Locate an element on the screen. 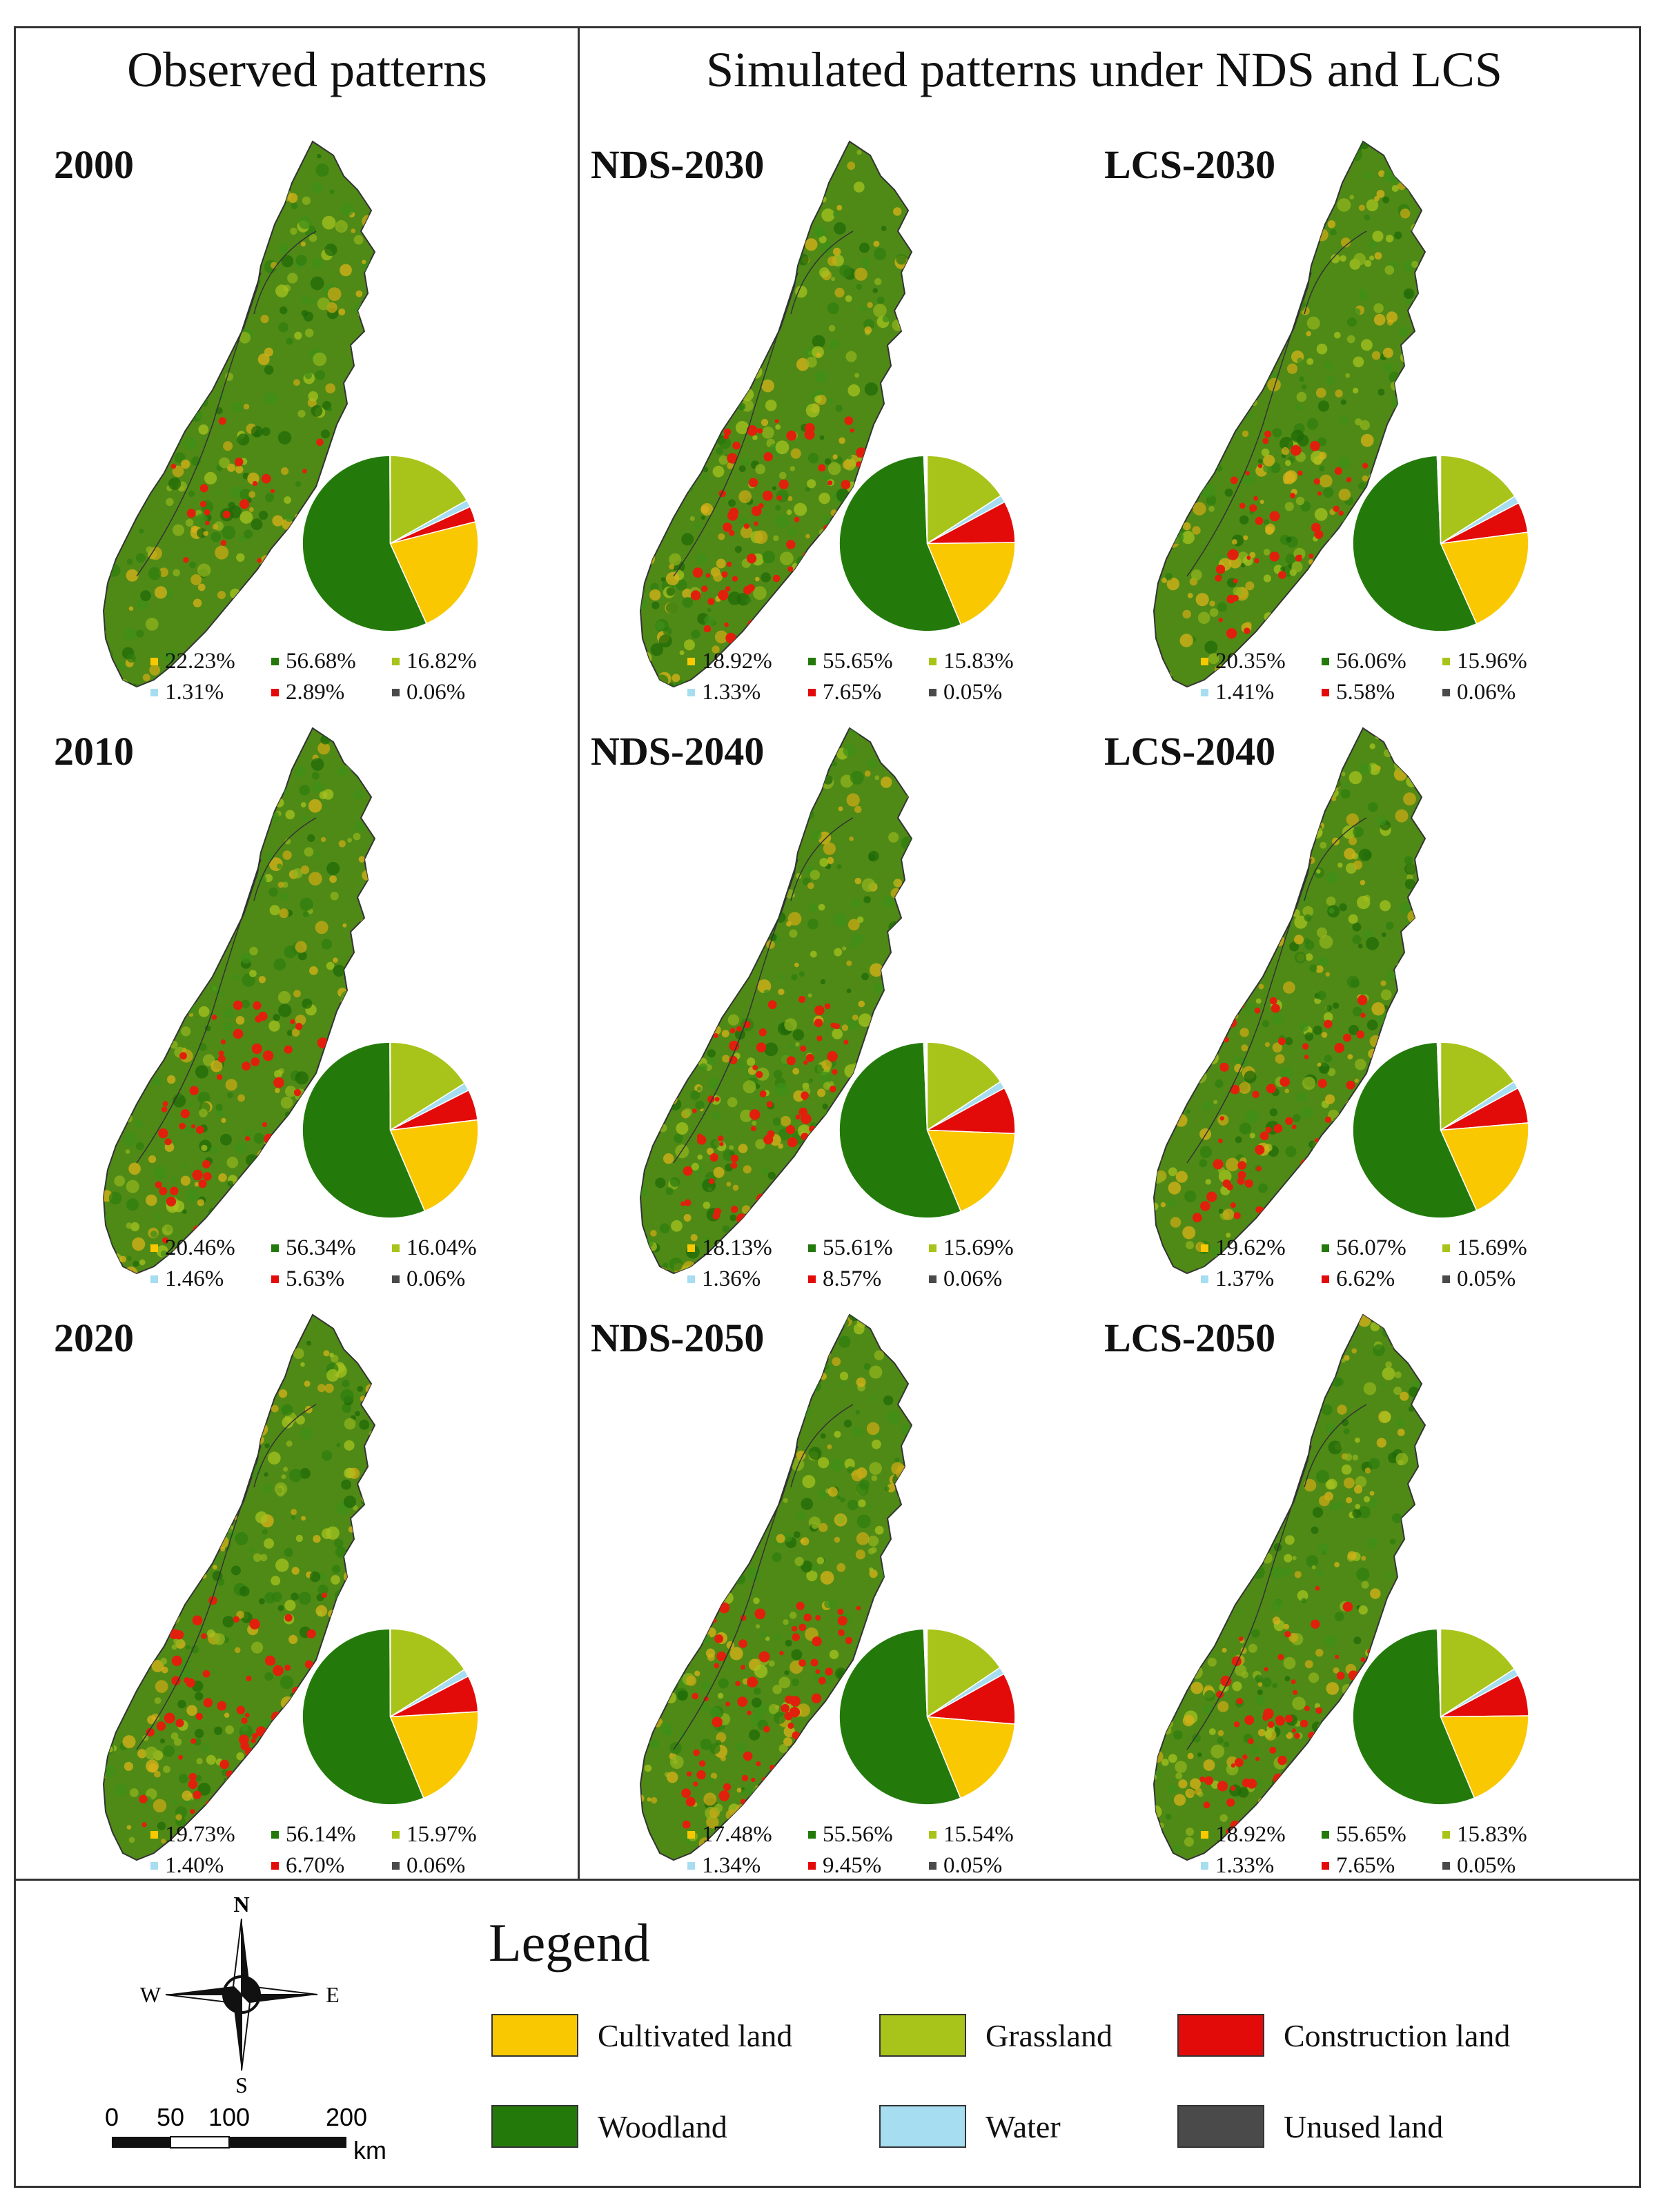 The width and height of the screenshot is (1657, 2212). percent-row: 17.48% 55.56% 15.54% is located at coordinates (868, 1835).